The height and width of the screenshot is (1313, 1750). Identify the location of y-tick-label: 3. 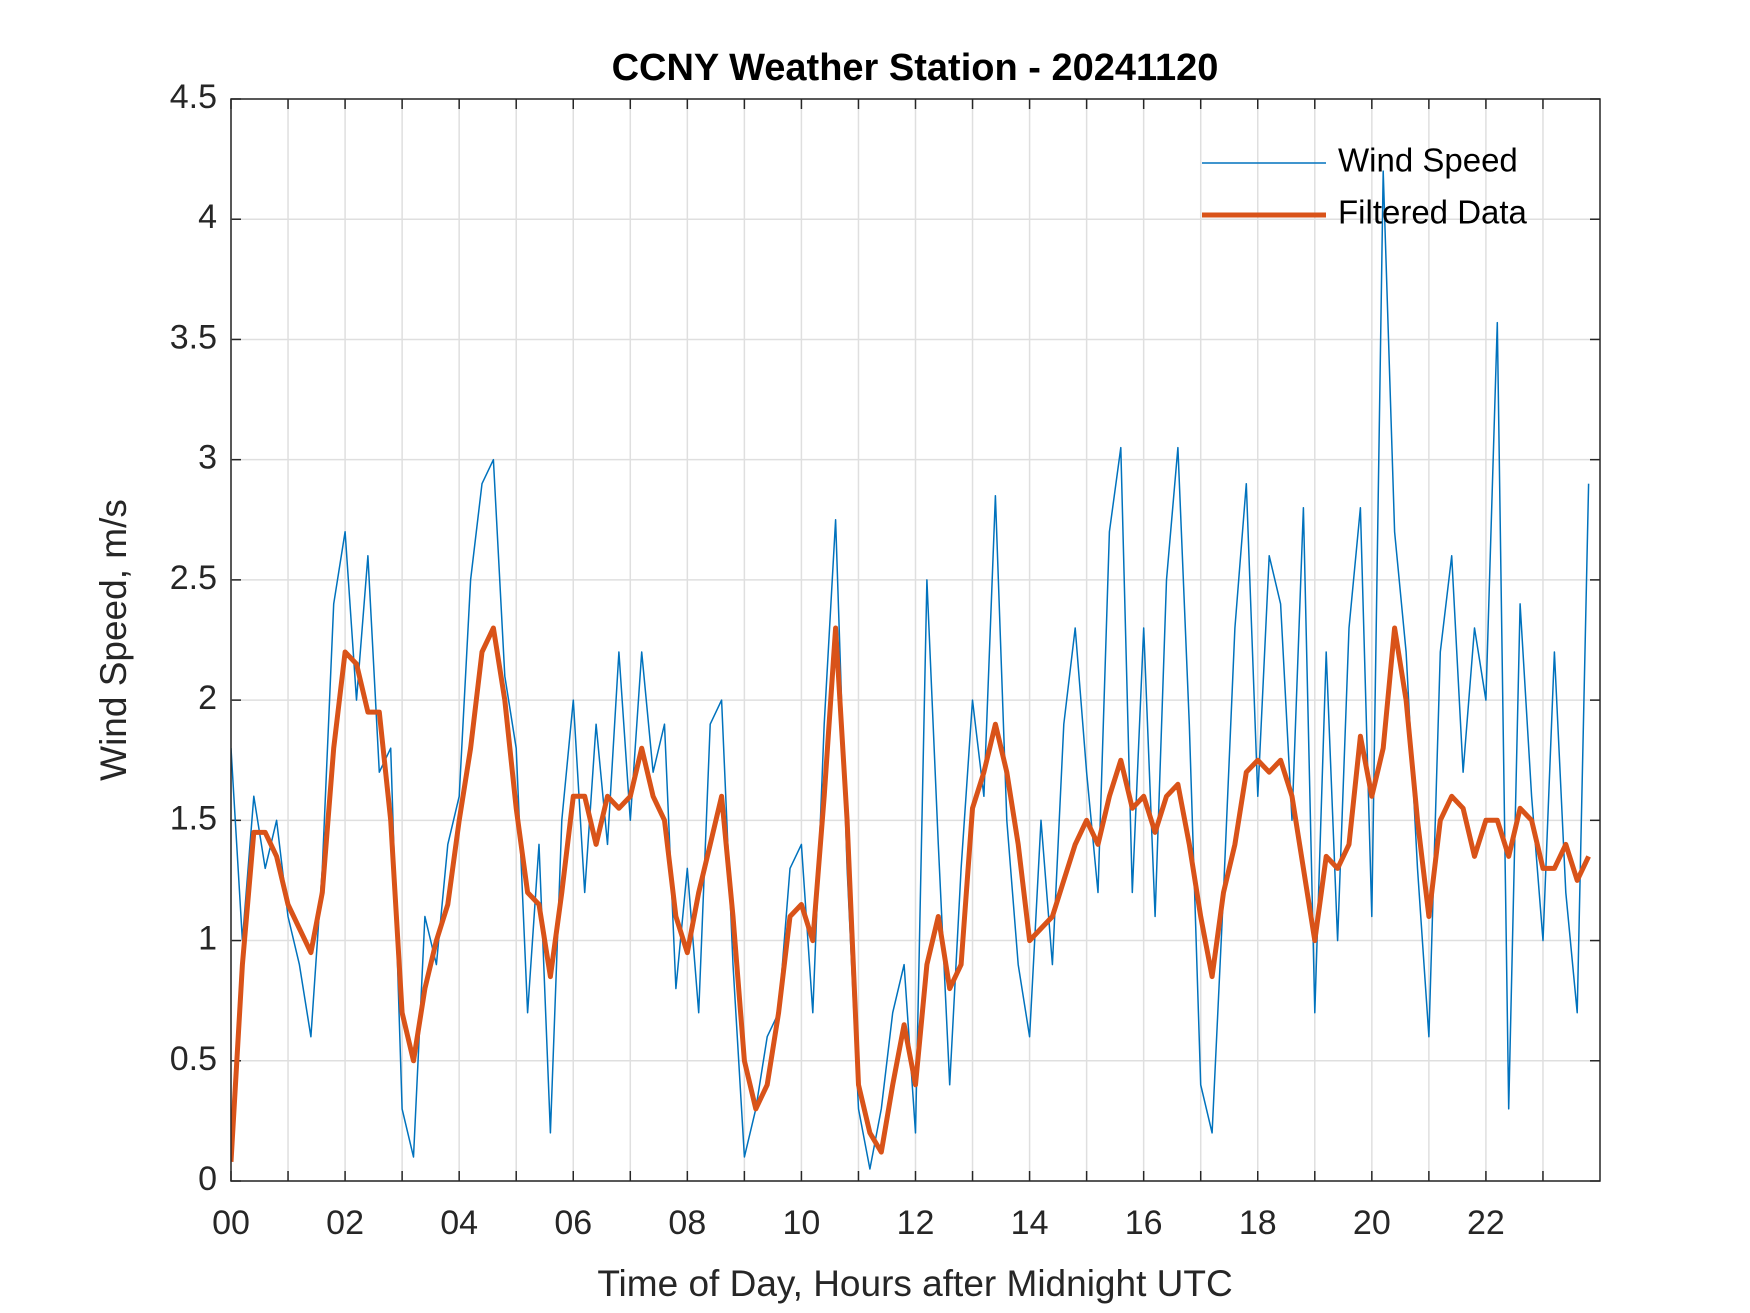
(207, 458).